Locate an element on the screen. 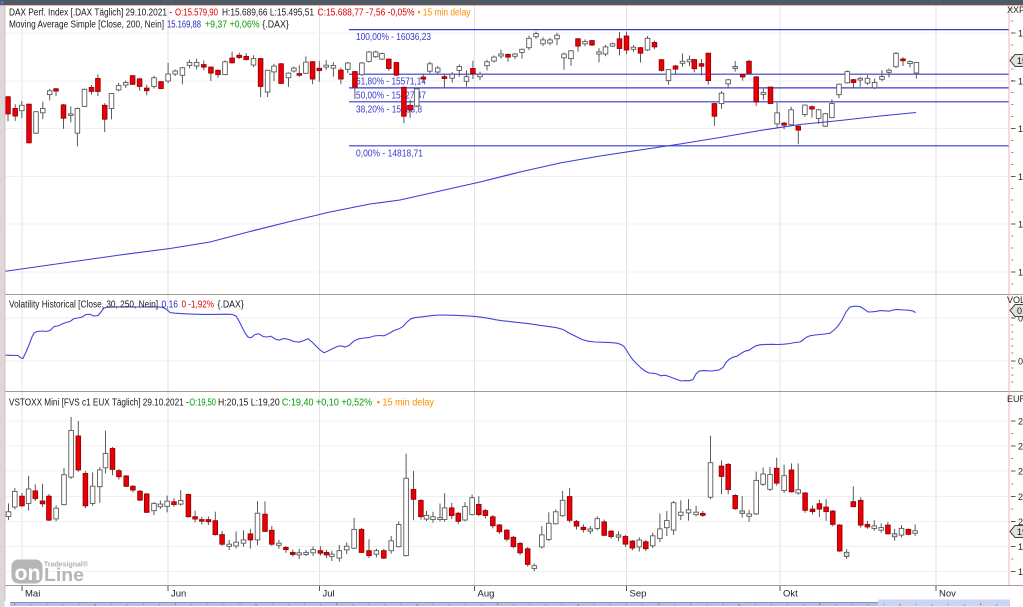  svg-text: +9,37 +0,06% is located at coordinates (232, 25).